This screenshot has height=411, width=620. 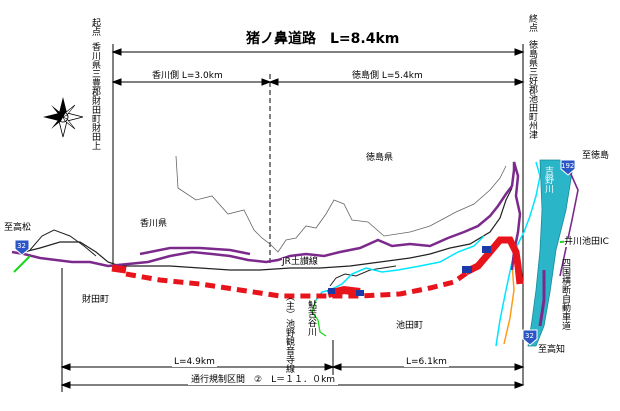 What do you see at coordinates (22, 264) in the screenshot?
I see `ic-road-west` at bounding box center [22, 264].